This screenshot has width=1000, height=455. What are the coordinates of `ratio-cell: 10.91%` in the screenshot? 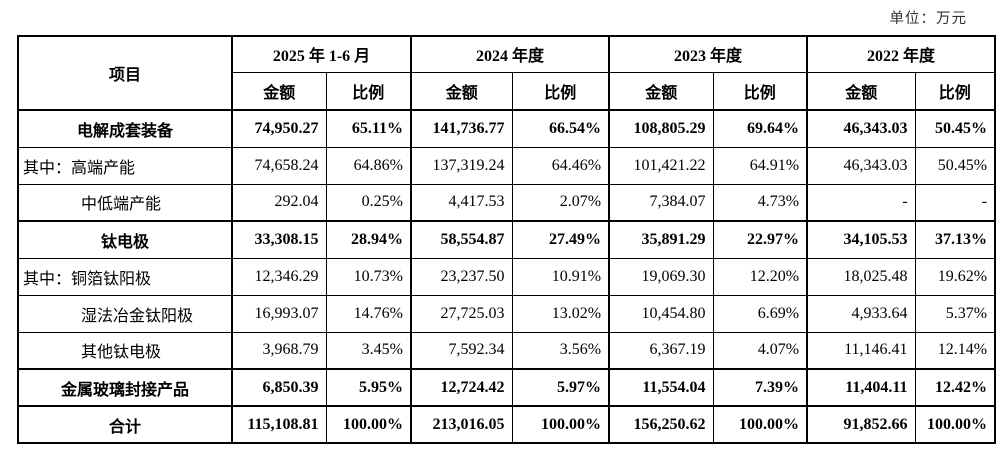 It's located at (560, 276).